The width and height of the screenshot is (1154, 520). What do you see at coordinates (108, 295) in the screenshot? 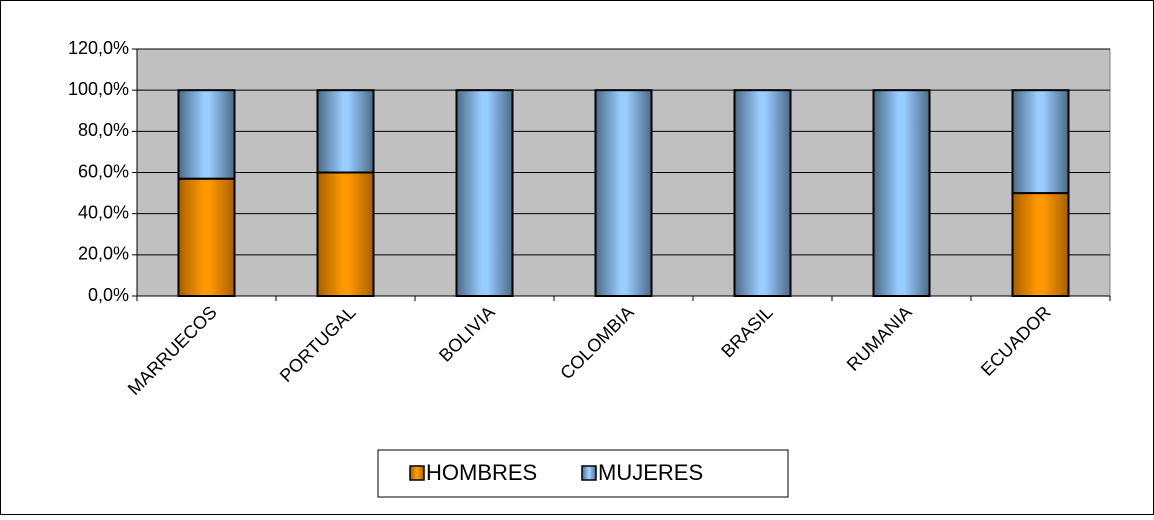
I see `y-tick-label: 0,0%` at bounding box center [108, 295].